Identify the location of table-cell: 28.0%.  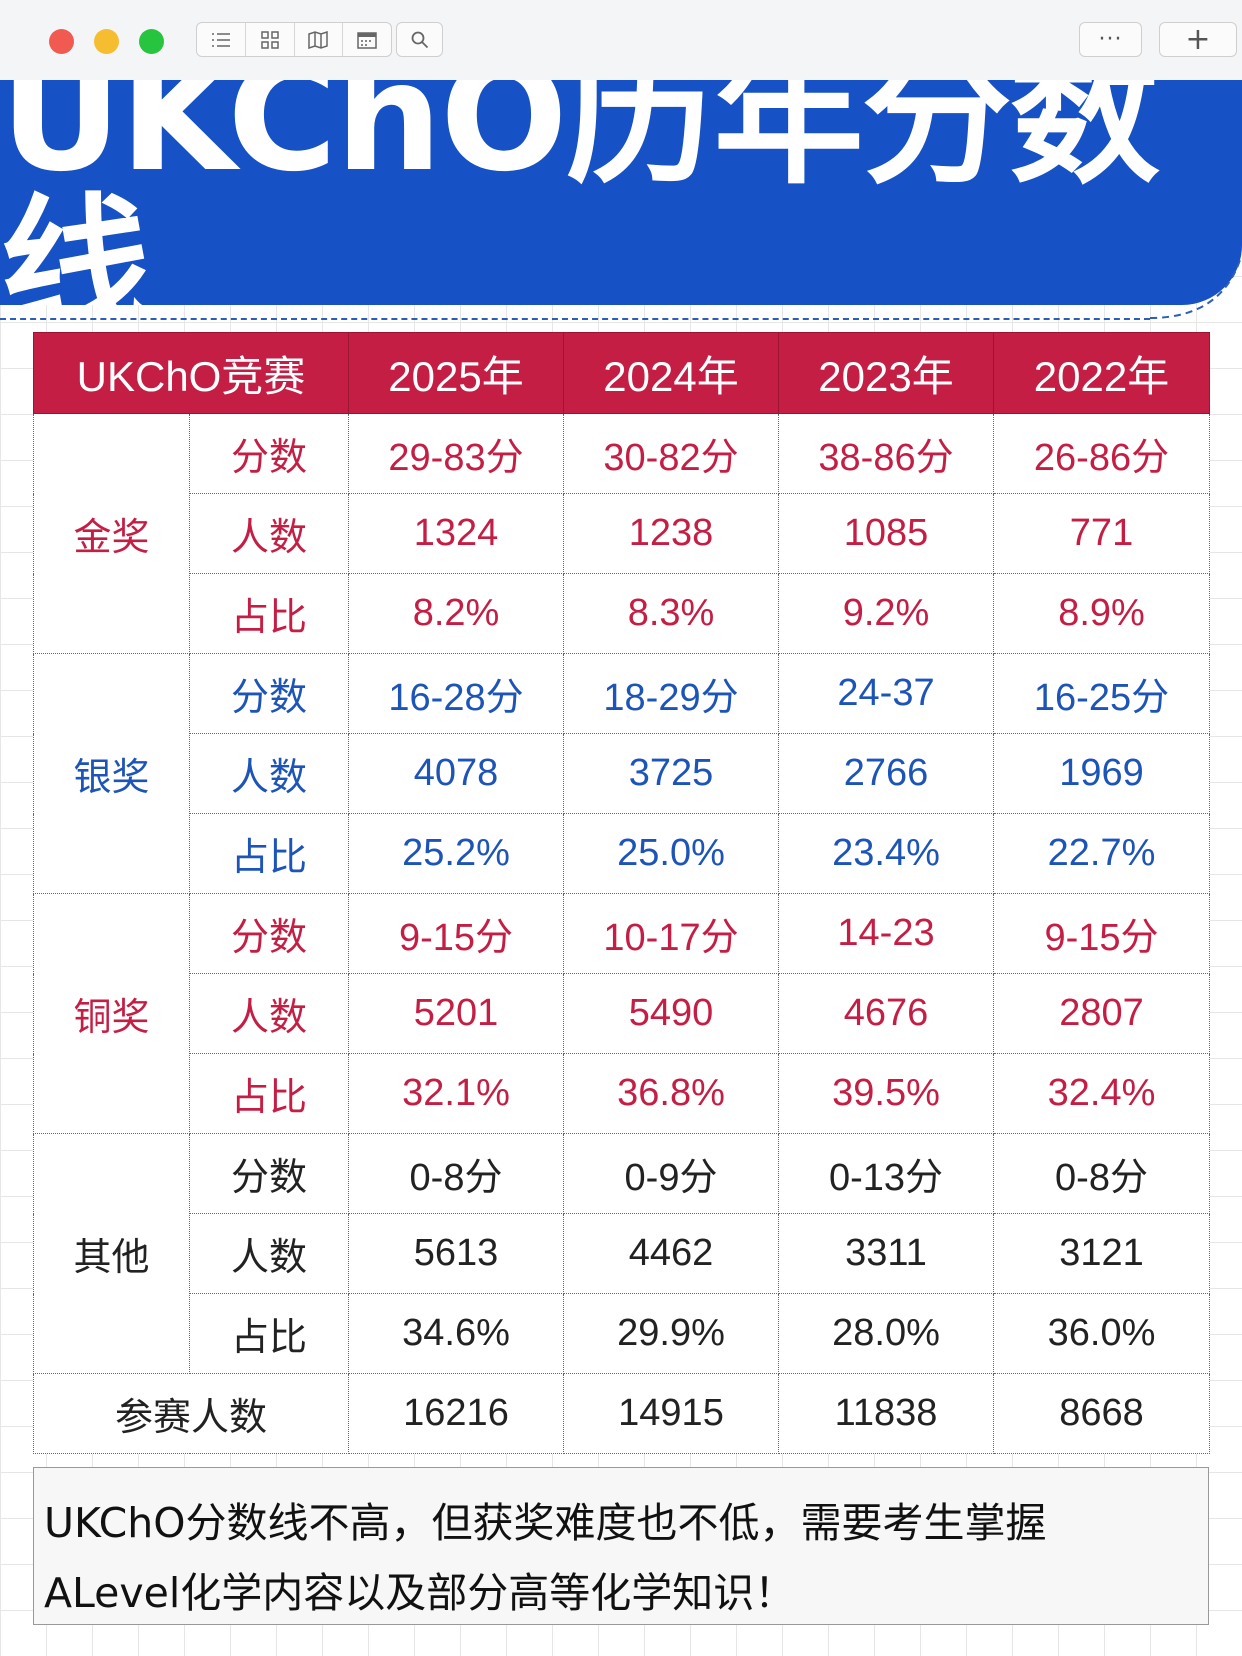
(886, 1333).